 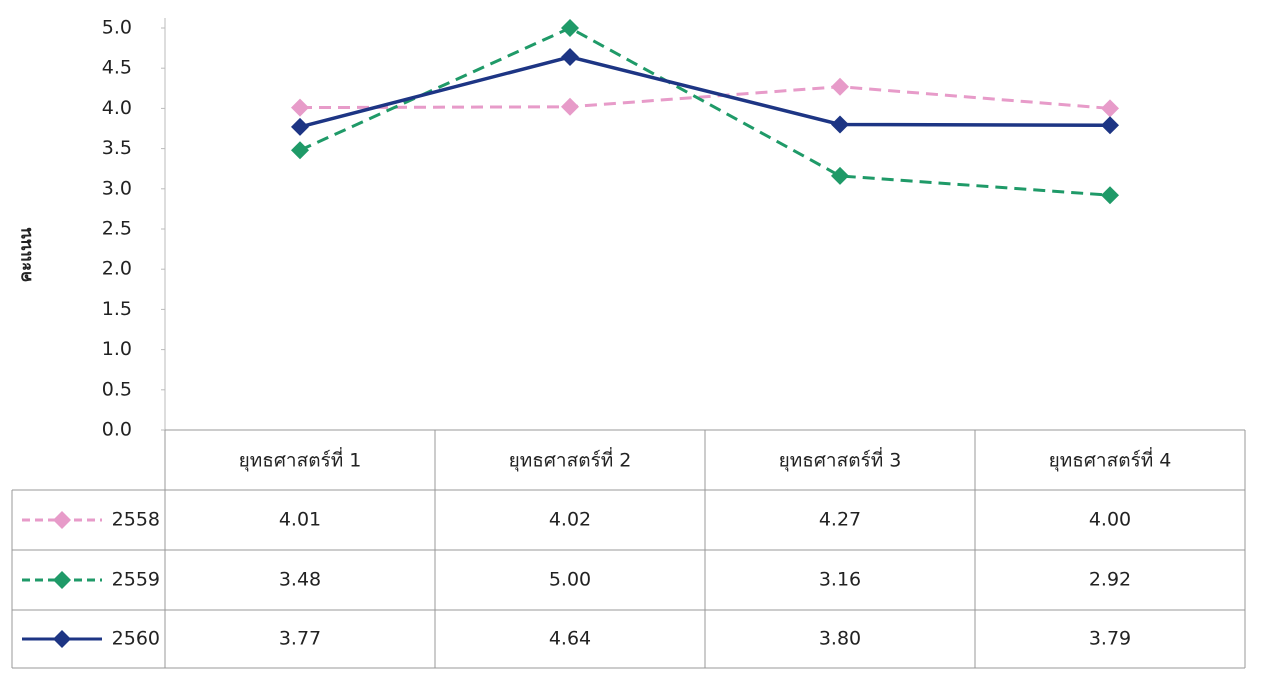 I want to click on y-axis-label: คะแนน, so click(x=26, y=254).